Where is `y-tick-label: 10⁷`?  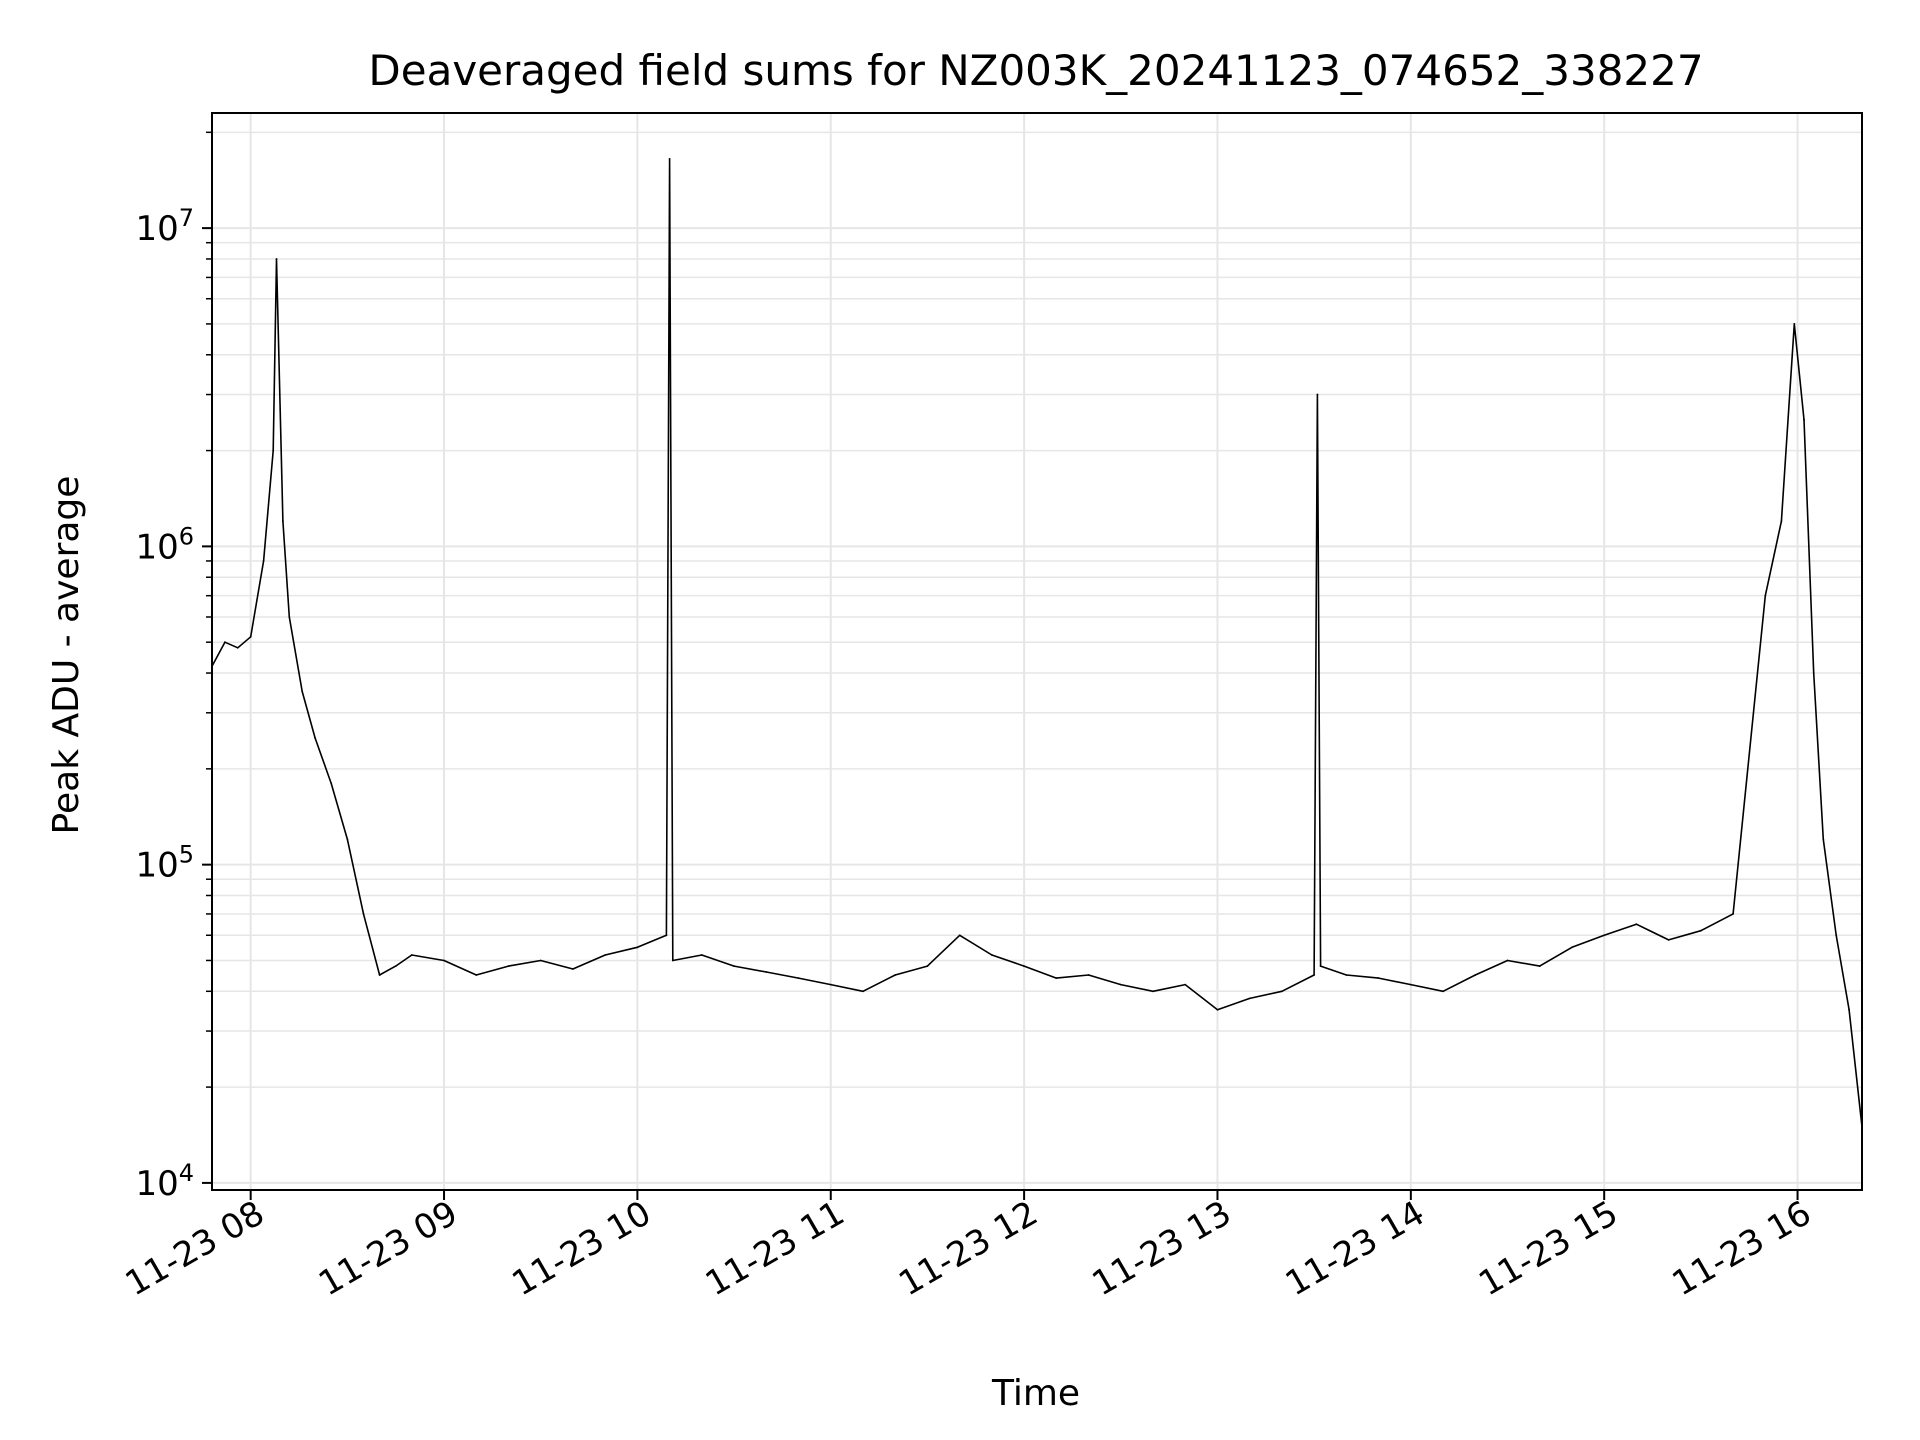
y-tick-label: 10⁷ is located at coordinates (164, 226).